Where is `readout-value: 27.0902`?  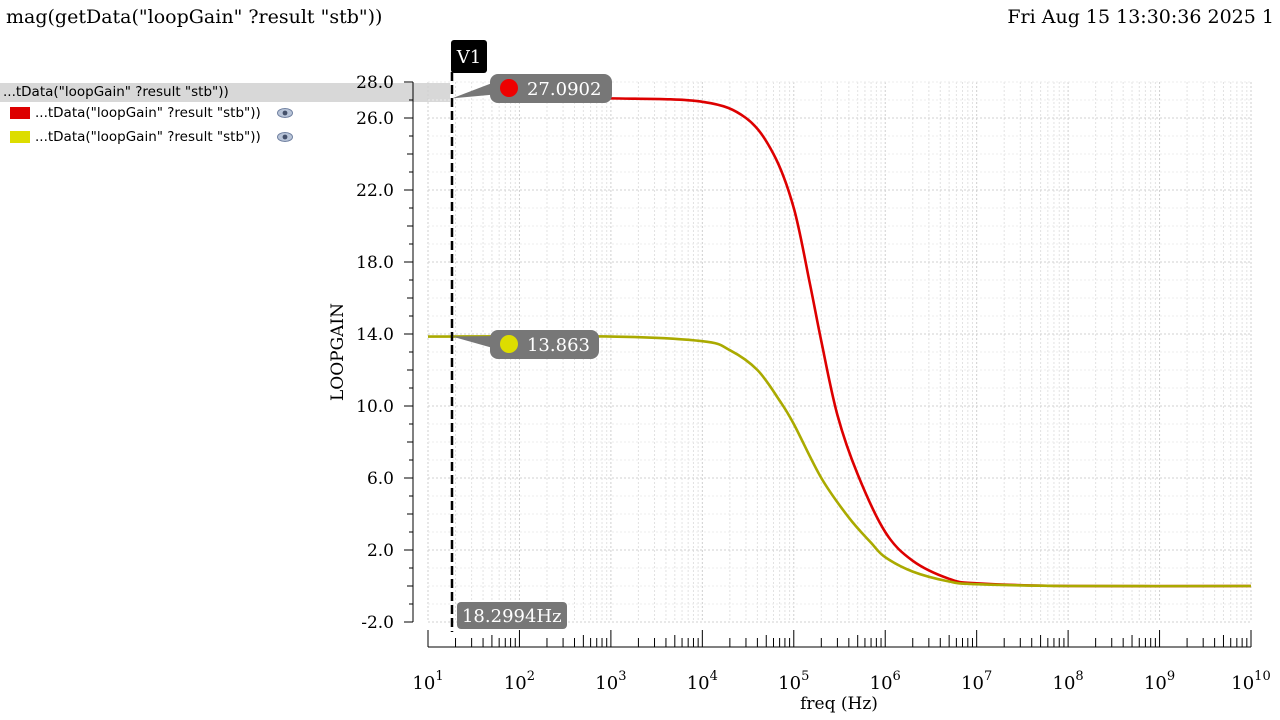
readout-value: 27.0902 is located at coordinates (564, 89).